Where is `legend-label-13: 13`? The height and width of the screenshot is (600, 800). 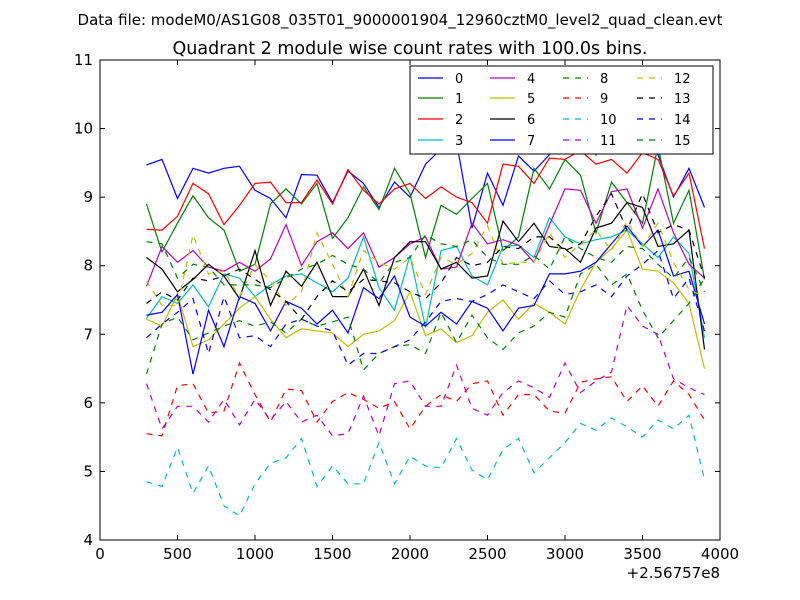 legend-label-13: 13 is located at coordinates (682, 99).